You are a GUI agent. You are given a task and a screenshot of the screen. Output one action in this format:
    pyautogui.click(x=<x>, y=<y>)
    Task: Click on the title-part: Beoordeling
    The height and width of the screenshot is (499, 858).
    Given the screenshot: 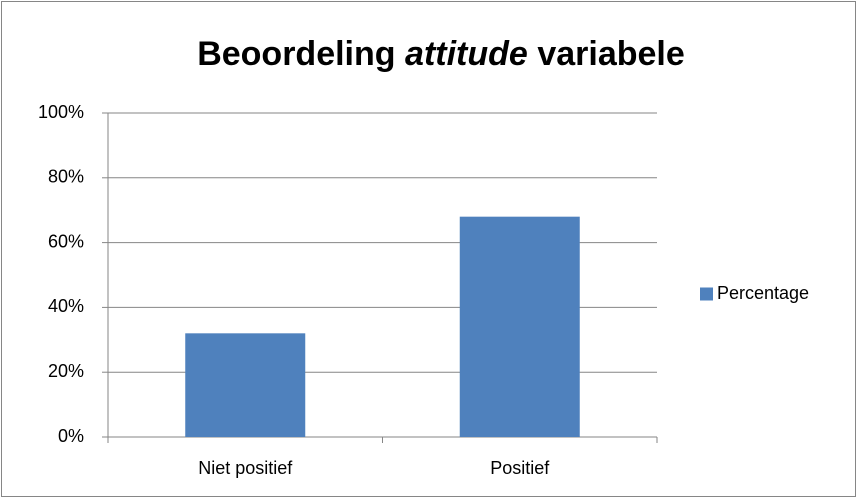 What is the action you would take?
    pyautogui.click(x=296, y=54)
    